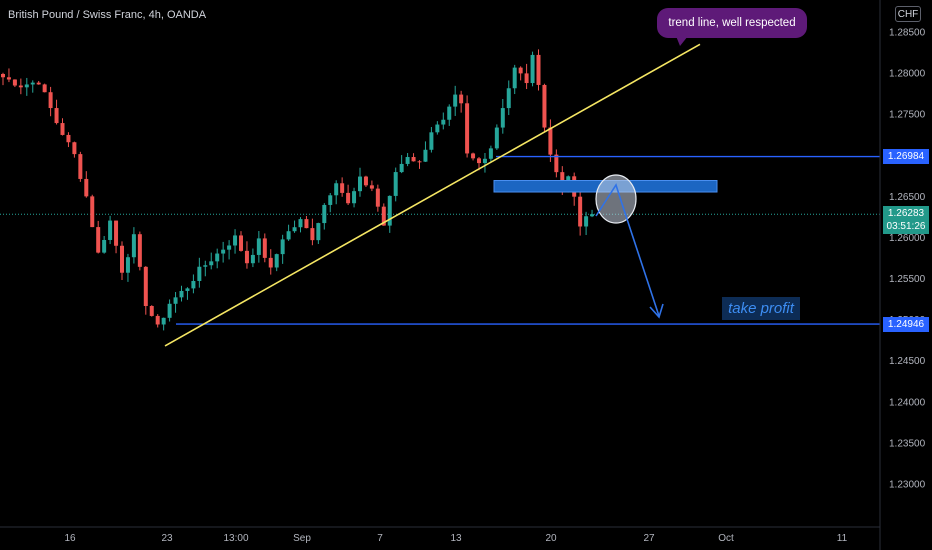  Describe the element at coordinates (906, 324) in the screenshot. I see `lower-level-price-badge: 1.24946` at that location.